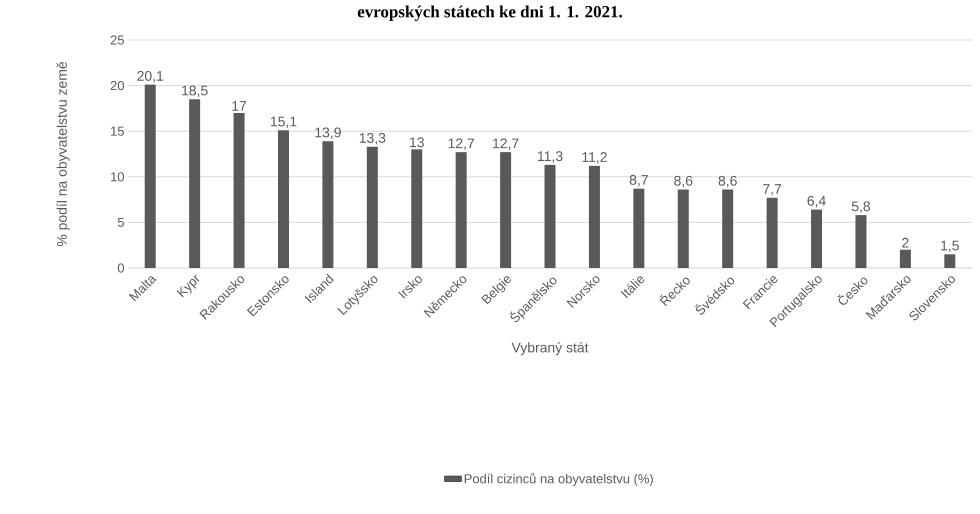  I want to click on data-label: 1,5, so click(950, 246).